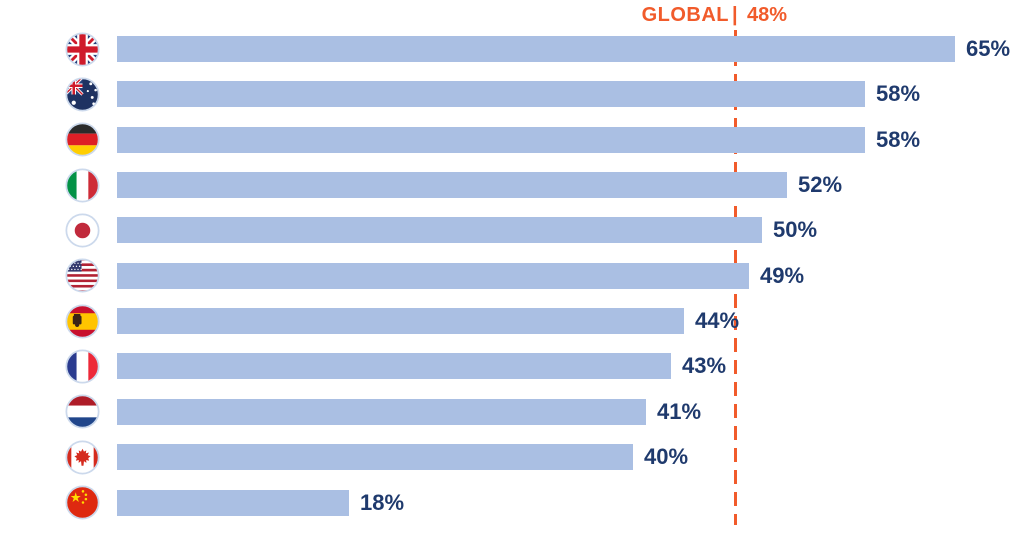  Describe the element at coordinates (685, 15) in the screenshot. I see `global-reference-label: GLOBAL` at that location.